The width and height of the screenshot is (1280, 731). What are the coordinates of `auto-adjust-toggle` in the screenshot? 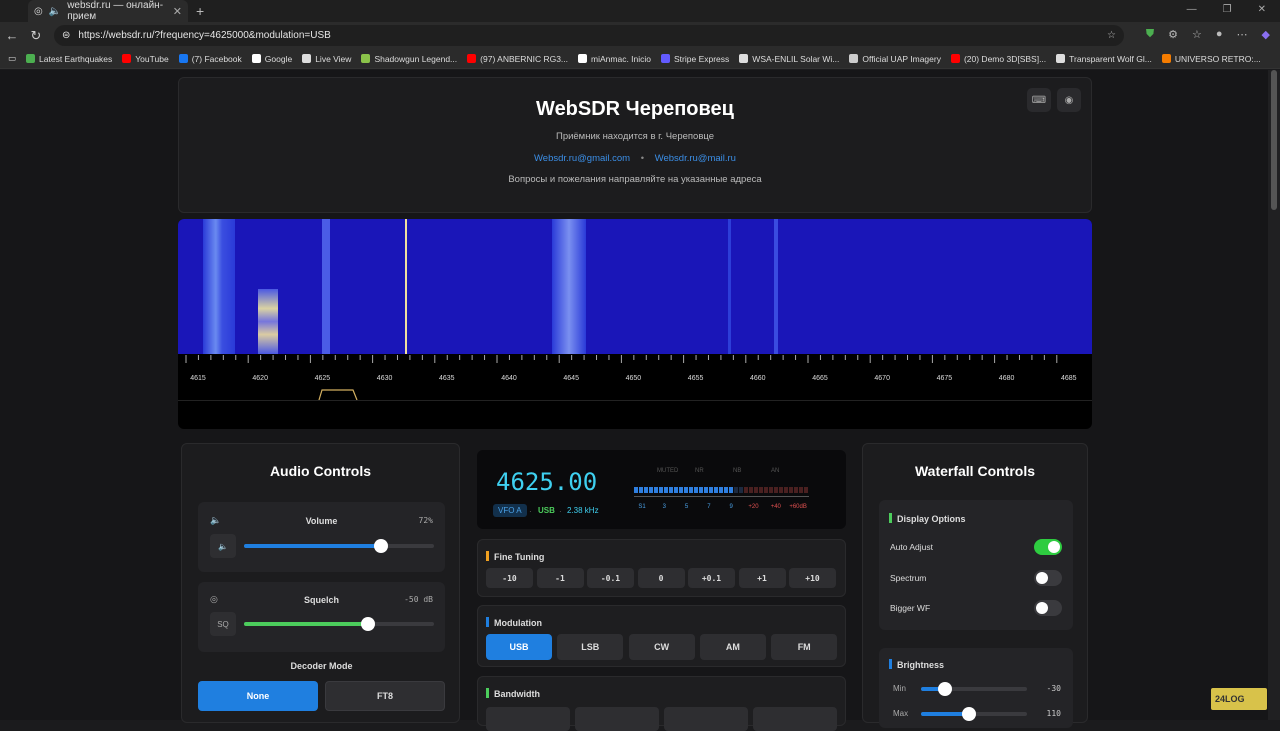 It's located at (1048, 547).